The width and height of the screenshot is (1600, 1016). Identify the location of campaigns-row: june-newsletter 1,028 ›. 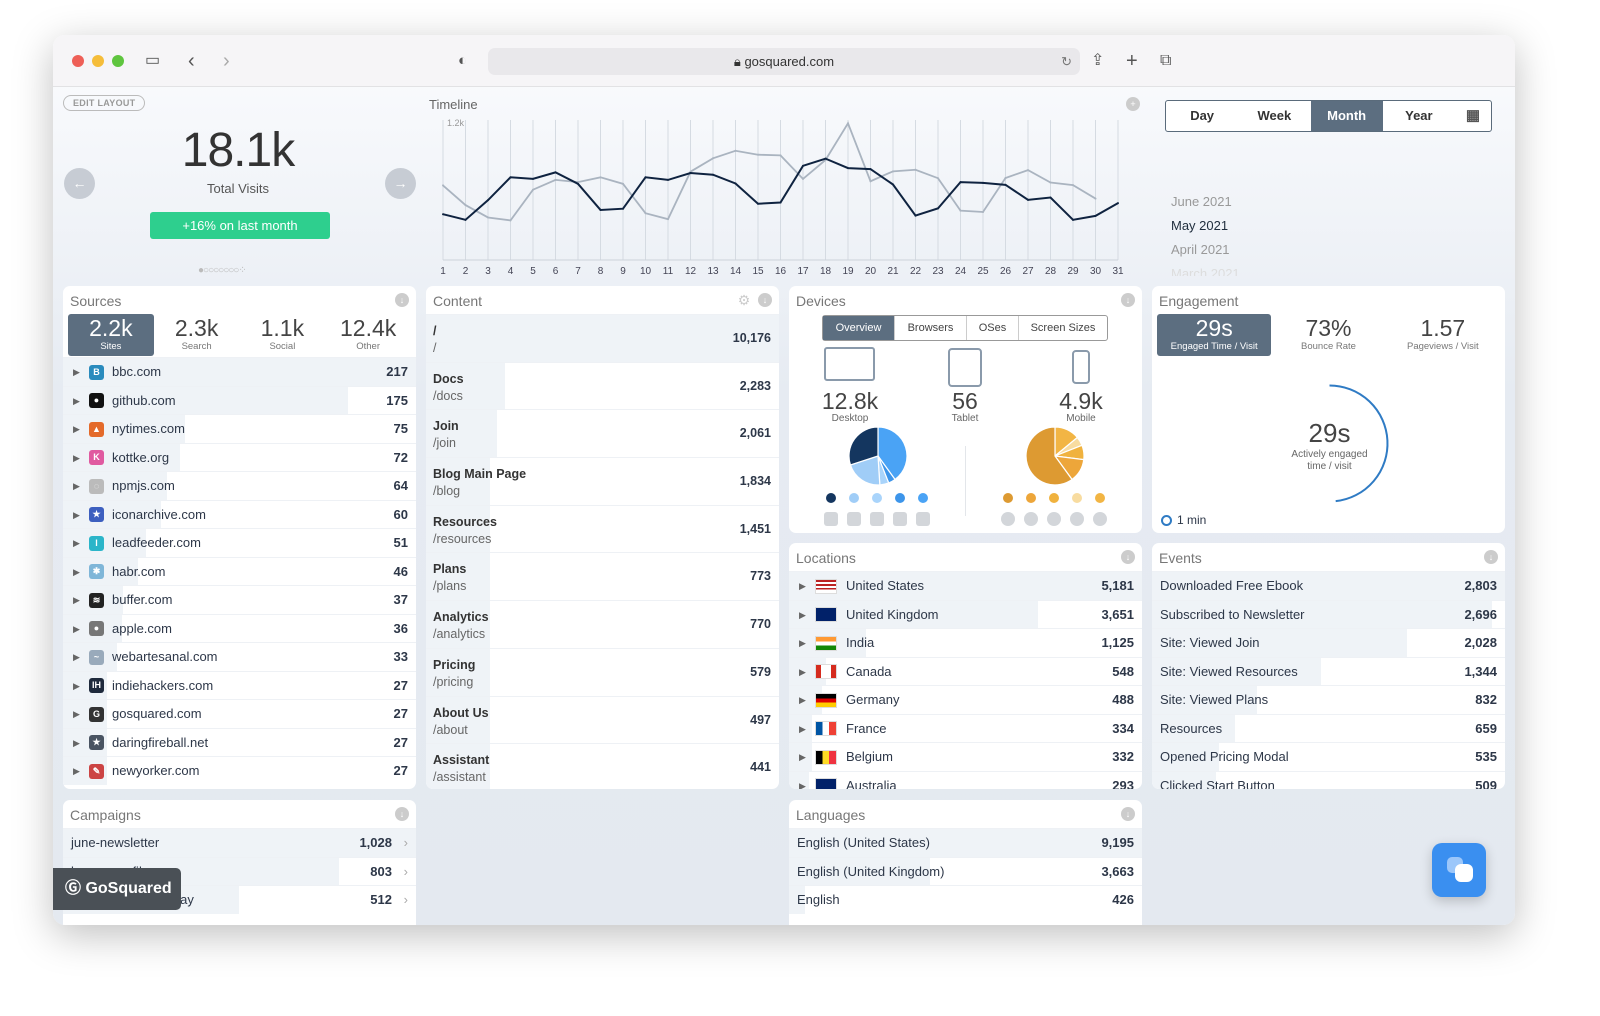
(239, 842).